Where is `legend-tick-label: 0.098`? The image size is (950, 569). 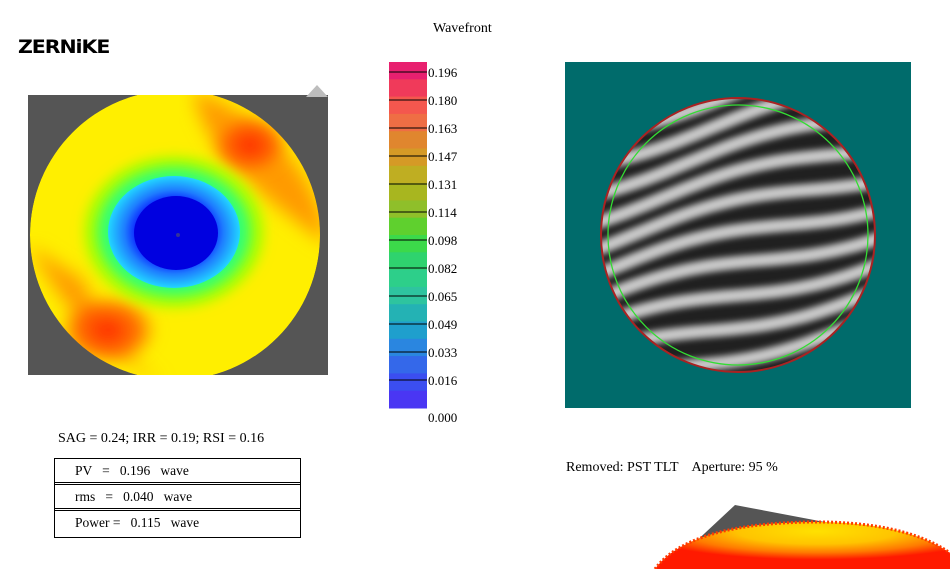 legend-tick-label: 0.098 is located at coordinates (442, 240).